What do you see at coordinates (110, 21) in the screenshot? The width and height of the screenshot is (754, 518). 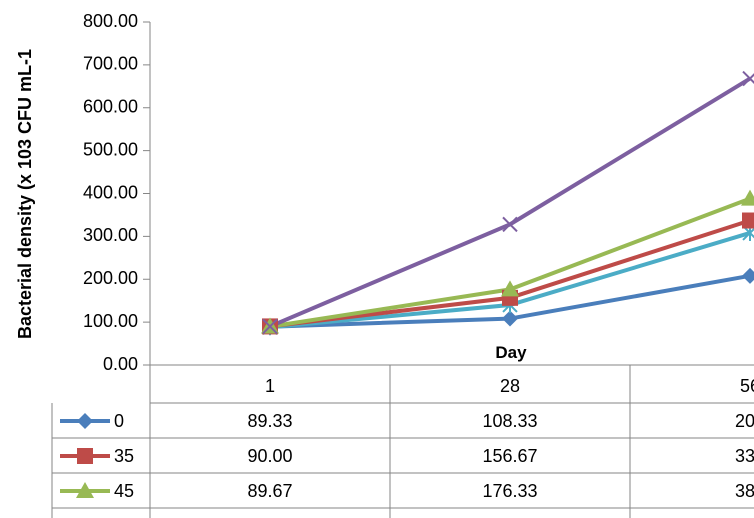 I see `y-tick-label: 800.00` at bounding box center [110, 21].